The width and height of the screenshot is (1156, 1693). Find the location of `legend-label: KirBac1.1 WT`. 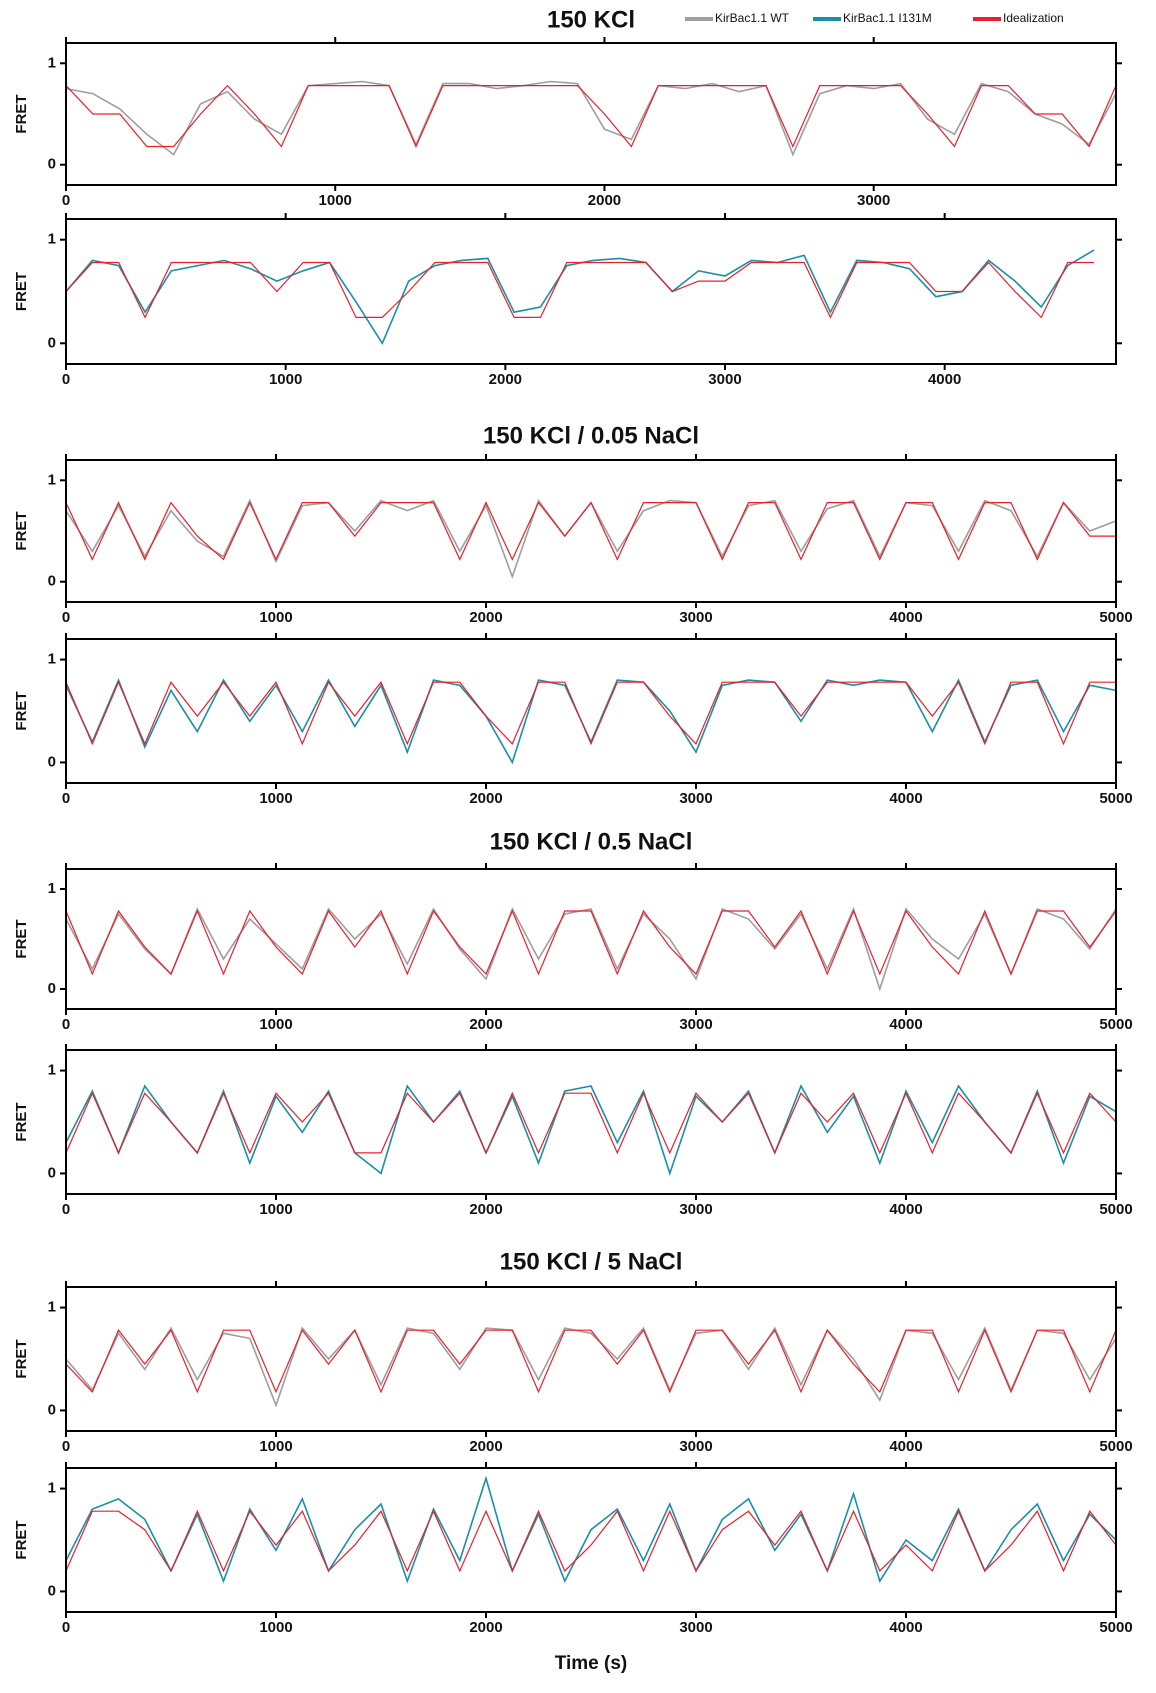

legend-label: KirBac1.1 WT is located at coordinates (752, 18).